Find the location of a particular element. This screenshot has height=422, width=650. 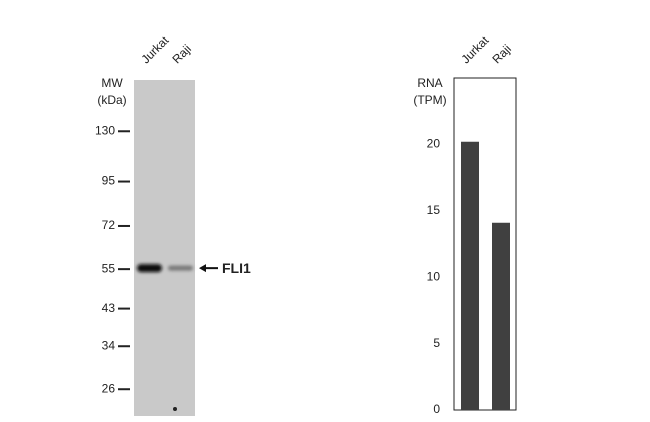

y-tick-label: 10 is located at coordinates (434, 276).